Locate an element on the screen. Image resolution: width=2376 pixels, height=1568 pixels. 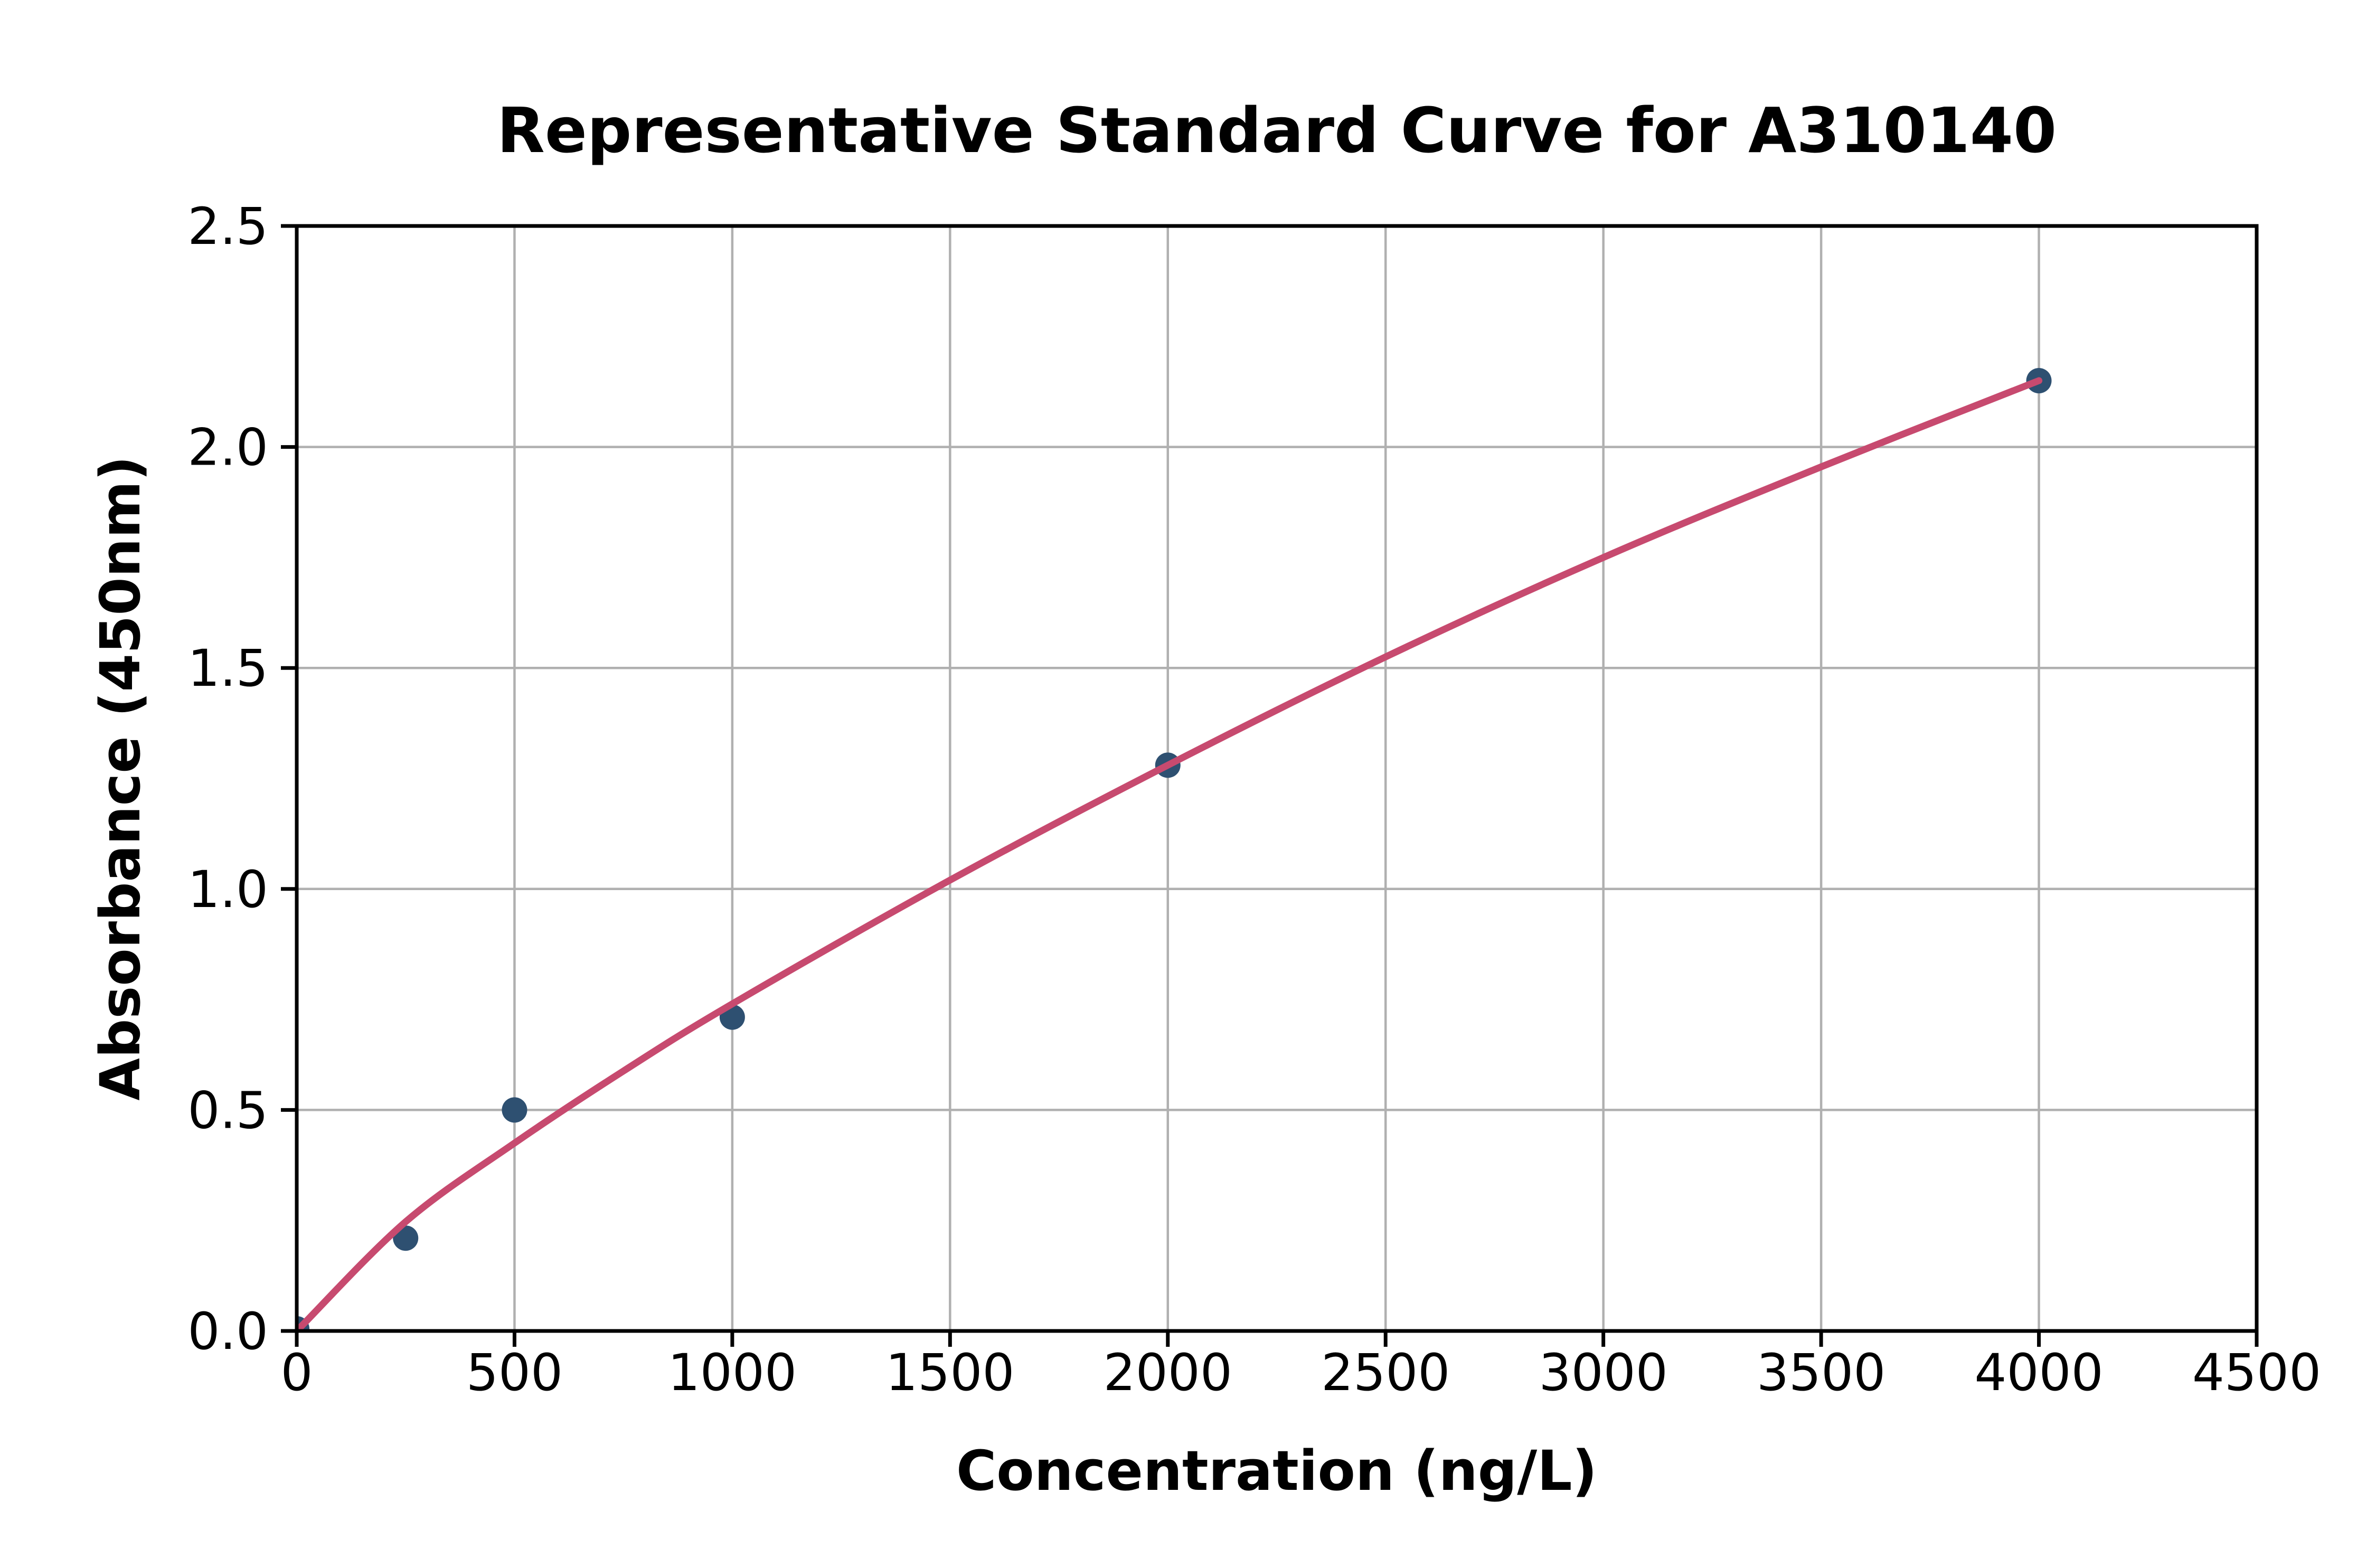
y-tick-label: 0.0 is located at coordinates (227, 1332).